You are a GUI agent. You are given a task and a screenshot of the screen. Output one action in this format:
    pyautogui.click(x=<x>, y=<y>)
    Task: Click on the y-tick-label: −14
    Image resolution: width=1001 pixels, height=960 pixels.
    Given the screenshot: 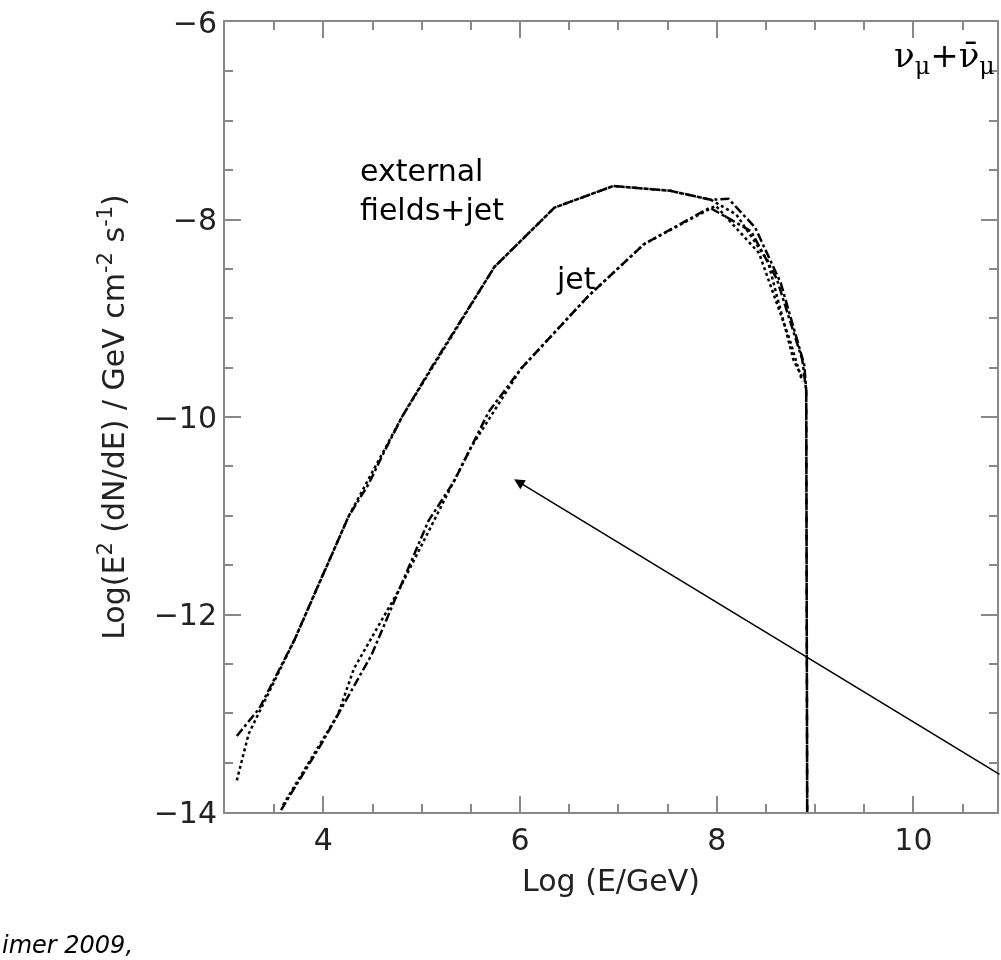 What is the action you would take?
    pyautogui.click(x=185, y=812)
    